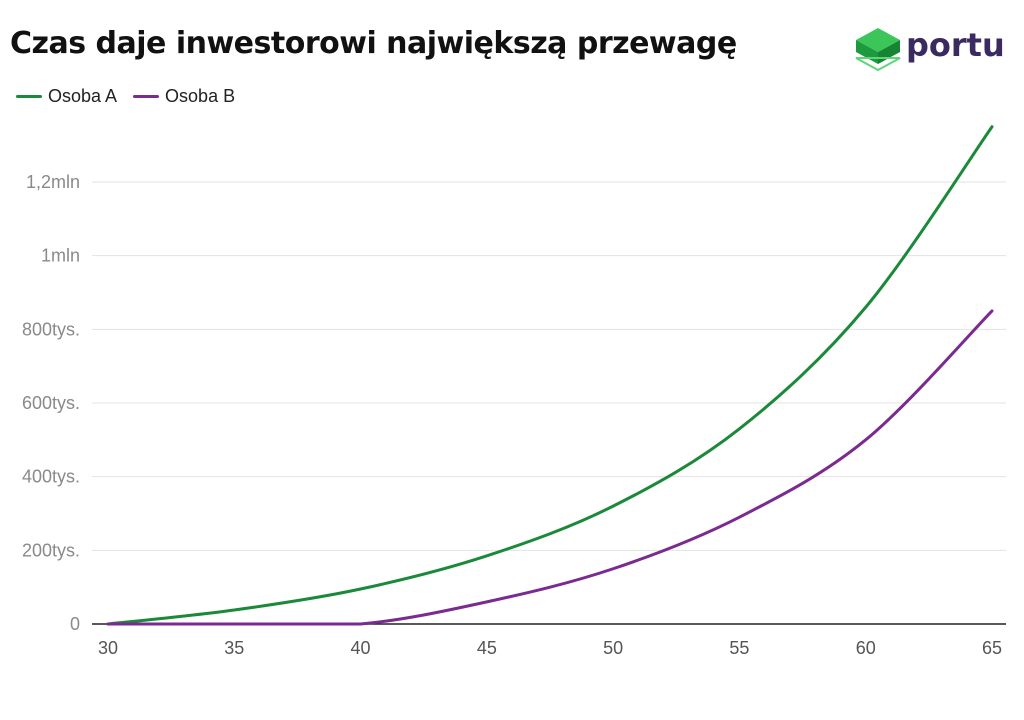  I want to click on x-tick-label: 40, so click(361, 648).